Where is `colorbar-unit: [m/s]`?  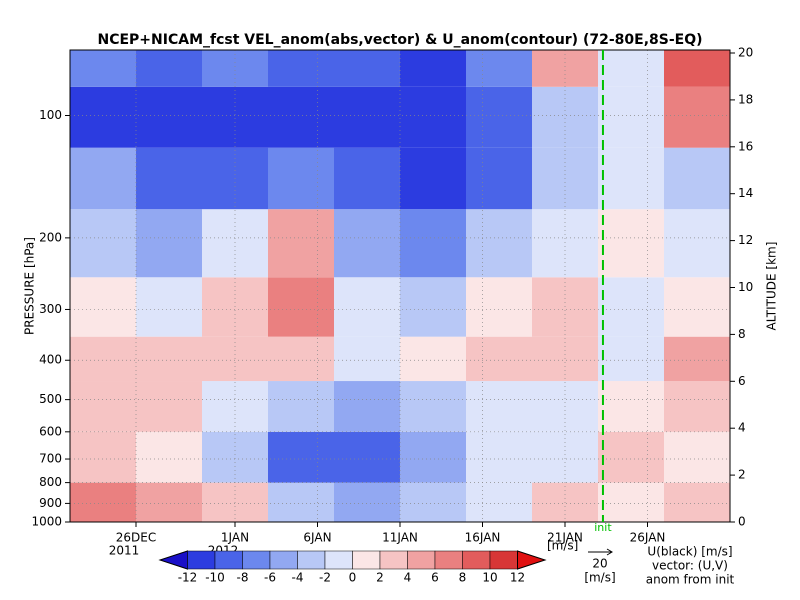 colorbar-unit: [m/s] is located at coordinates (562, 546).